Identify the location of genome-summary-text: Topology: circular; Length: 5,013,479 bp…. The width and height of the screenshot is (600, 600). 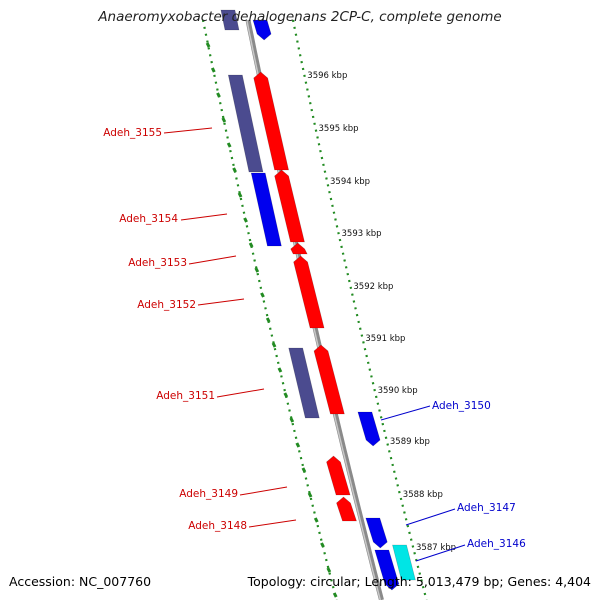
(419, 581).